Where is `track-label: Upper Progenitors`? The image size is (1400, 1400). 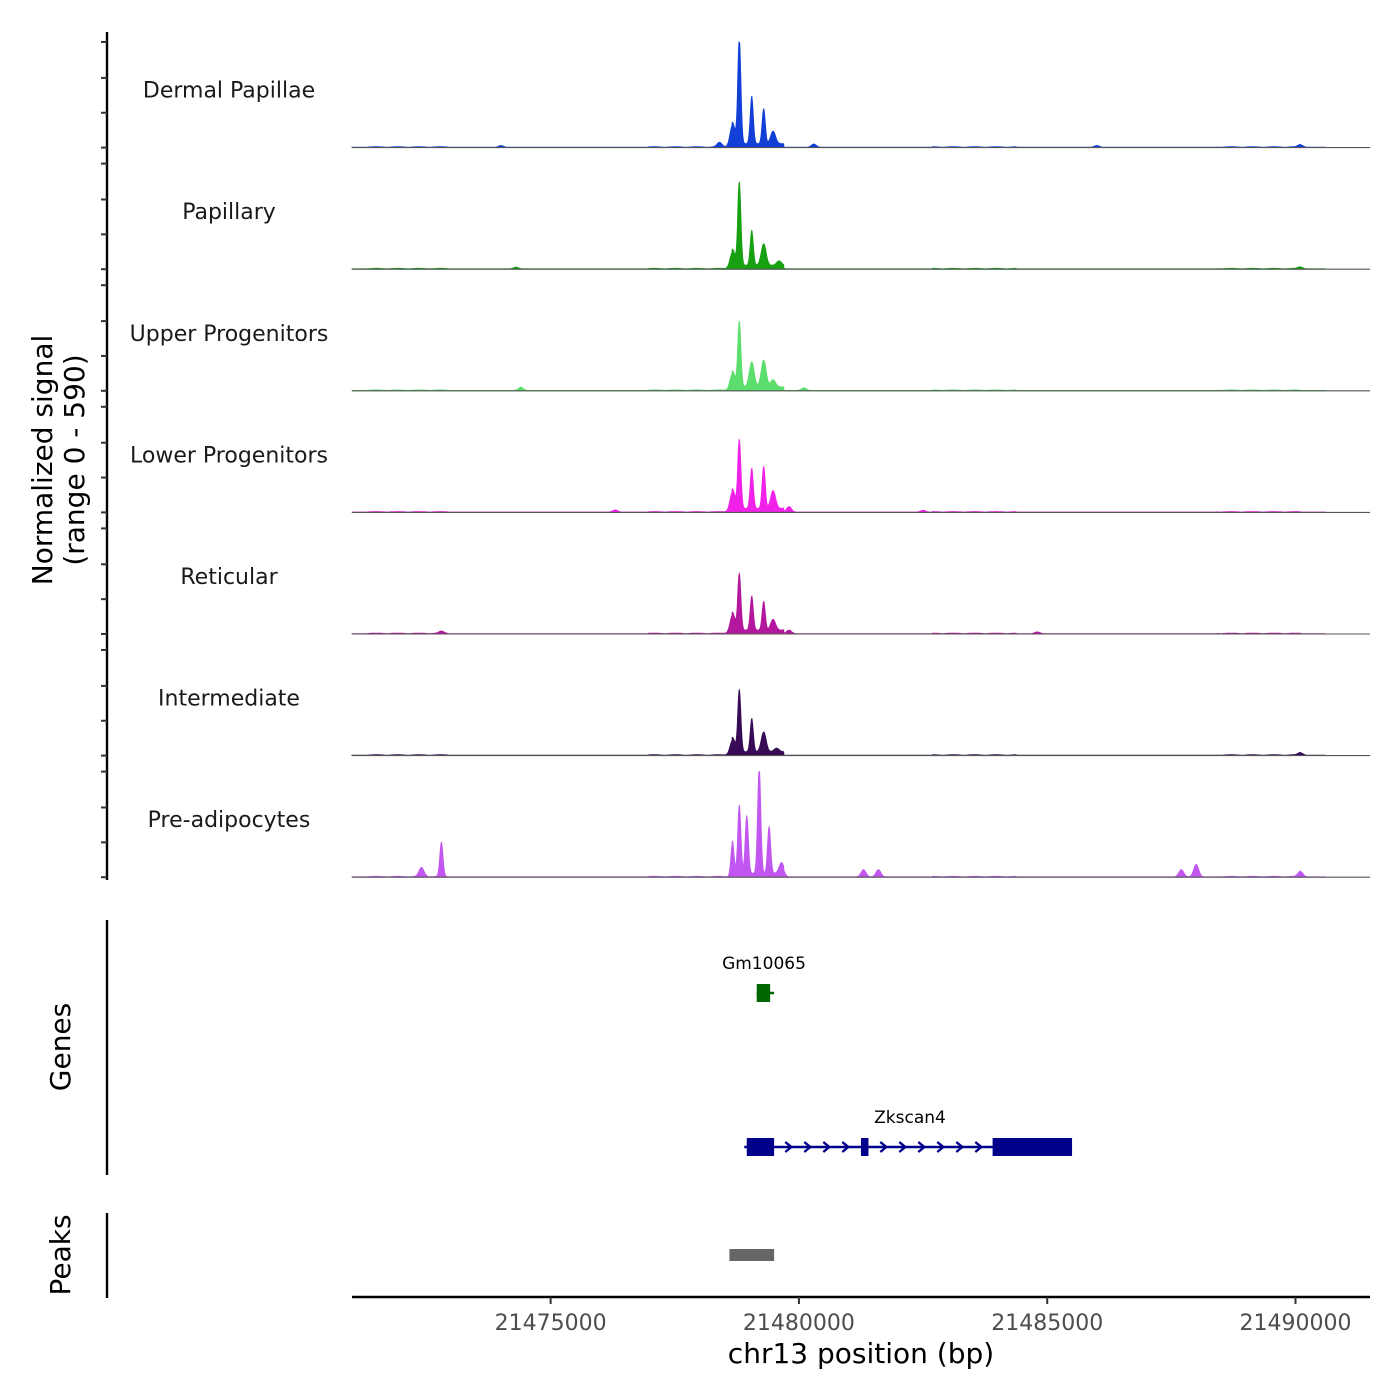
track-label: Upper Progenitors is located at coordinates (229, 334).